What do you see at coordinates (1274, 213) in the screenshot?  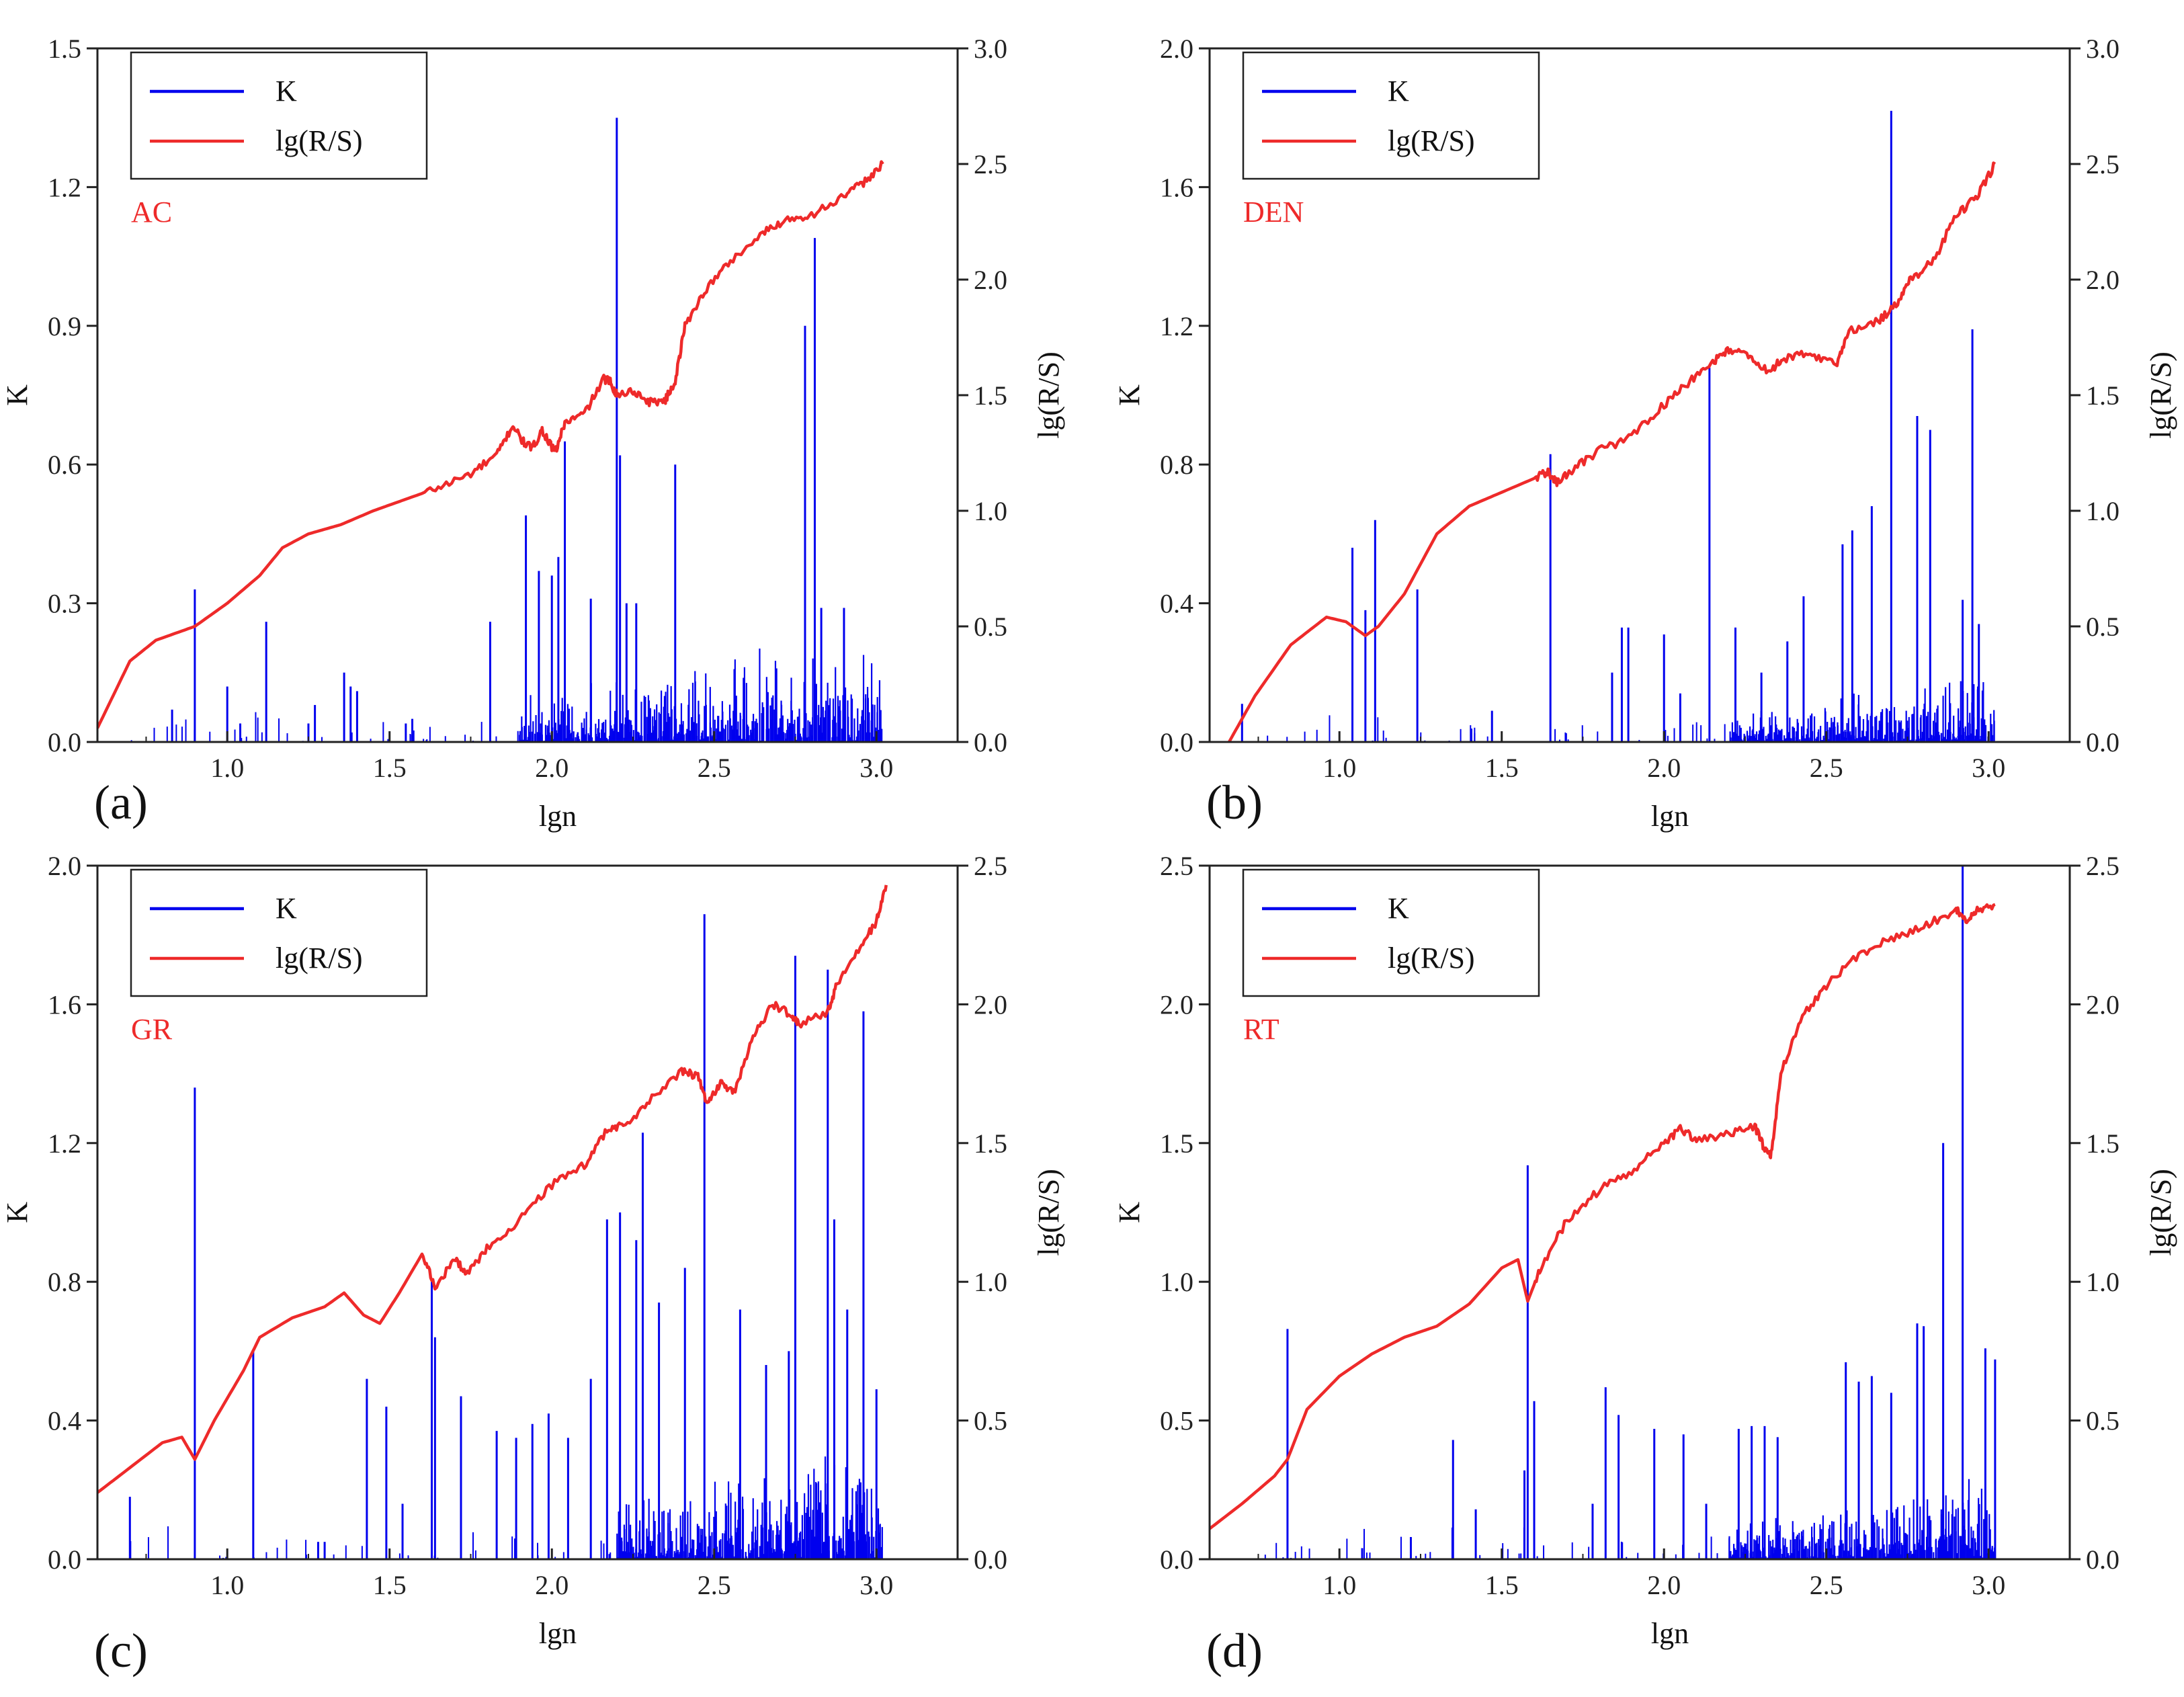 I see `series-tag: DEN` at bounding box center [1274, 213].